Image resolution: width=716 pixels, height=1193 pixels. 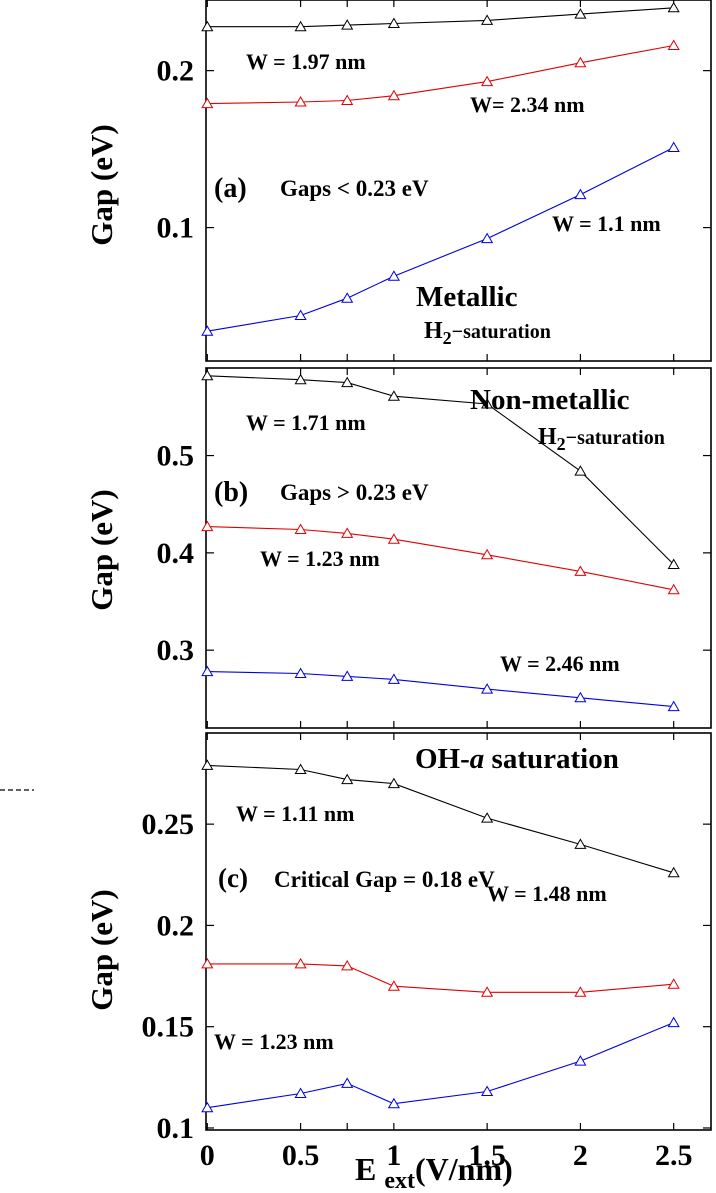 I want to click on annotation-label: Metallic, so click(x=467, y=297).